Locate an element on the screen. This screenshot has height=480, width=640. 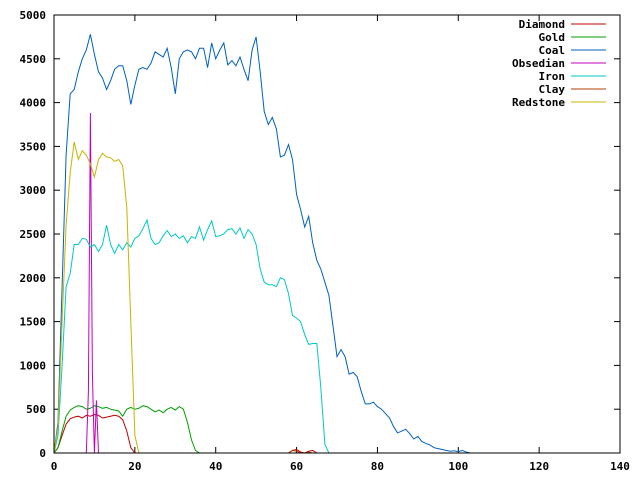
series-line-redstone is located at coordinates (96, 297).